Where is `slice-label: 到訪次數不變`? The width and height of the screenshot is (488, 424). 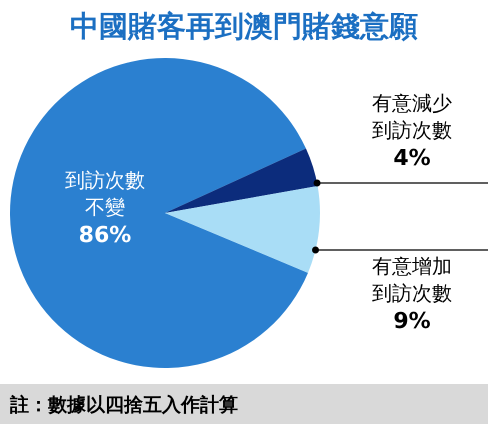
slice-label: 到訪次數不變 is located at coordinates (105, 193).